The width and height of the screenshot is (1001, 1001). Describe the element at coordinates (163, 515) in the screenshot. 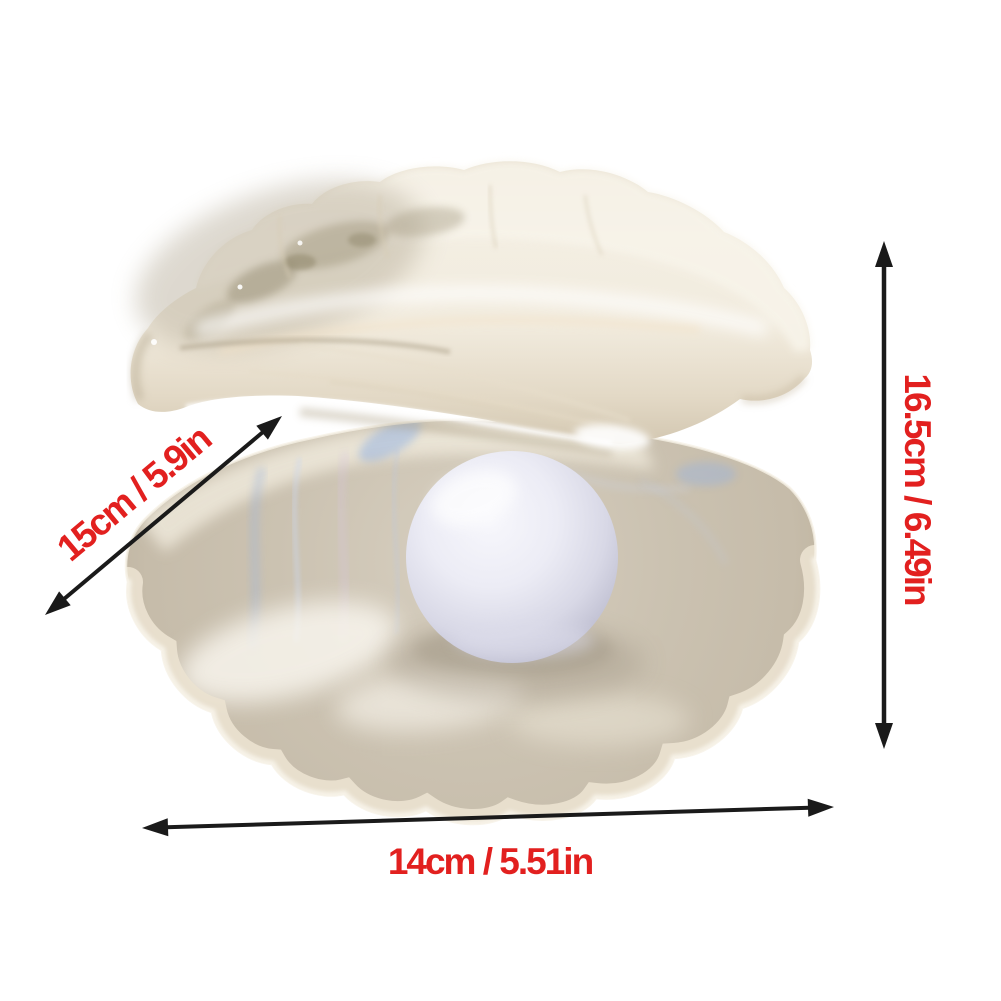

I see `diagonal-dimension-arrow` at that location.